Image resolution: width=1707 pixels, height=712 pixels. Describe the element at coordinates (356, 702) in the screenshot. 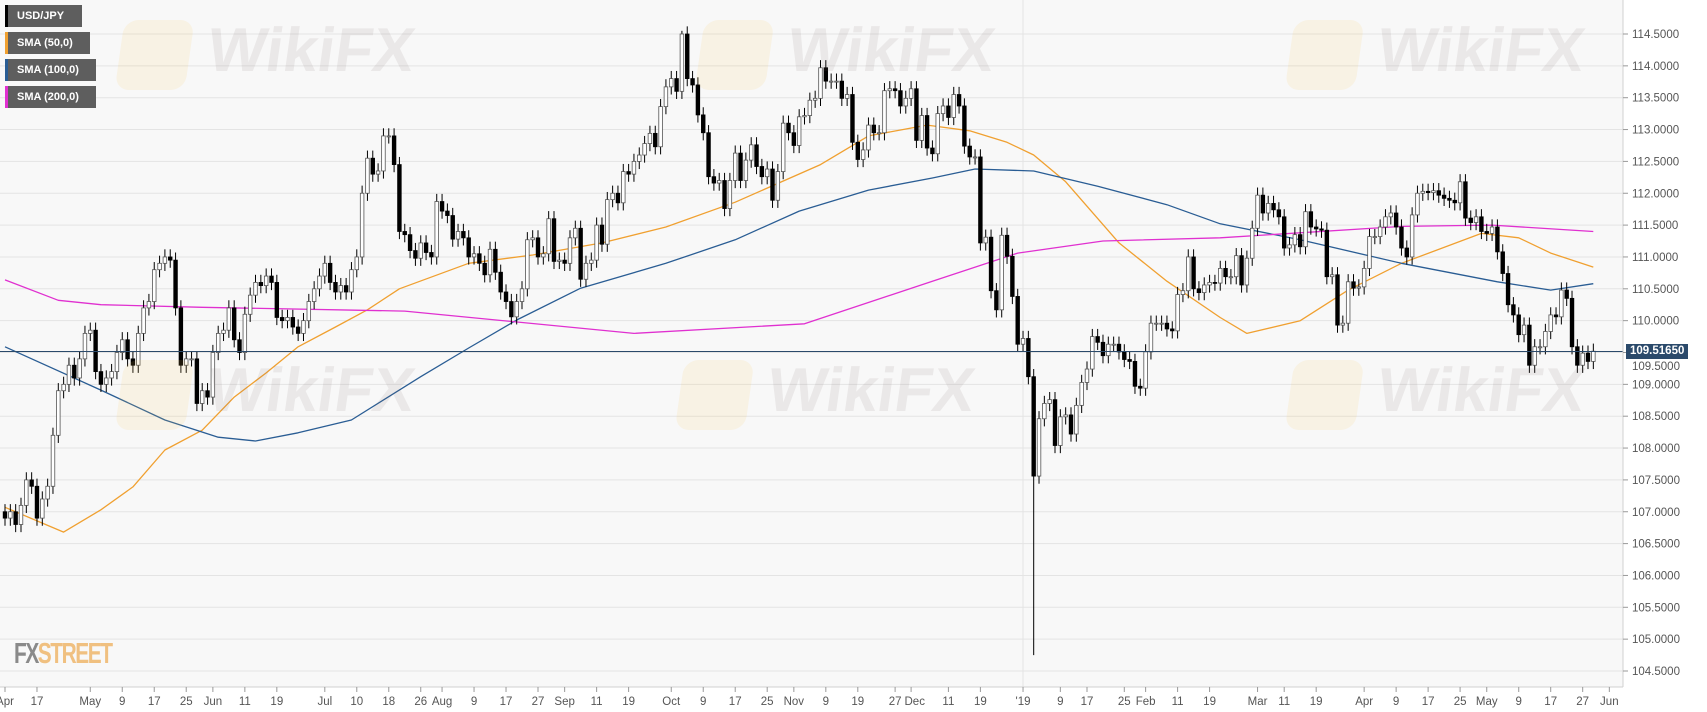

I see `x-tick-label: 10` at that location.